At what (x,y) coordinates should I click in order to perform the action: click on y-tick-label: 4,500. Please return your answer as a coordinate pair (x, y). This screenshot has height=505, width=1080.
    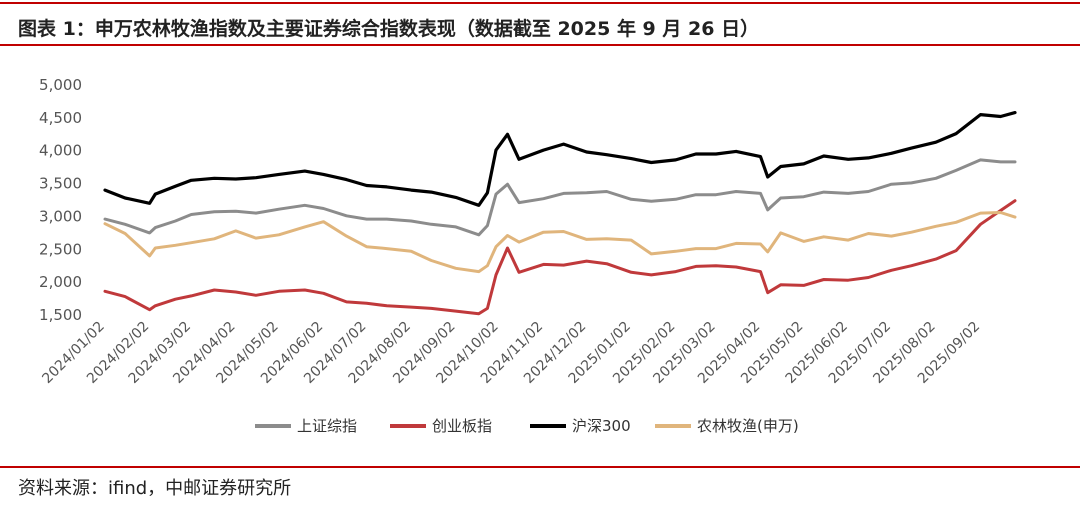
    Looking at the image, I should click on (60, 118).